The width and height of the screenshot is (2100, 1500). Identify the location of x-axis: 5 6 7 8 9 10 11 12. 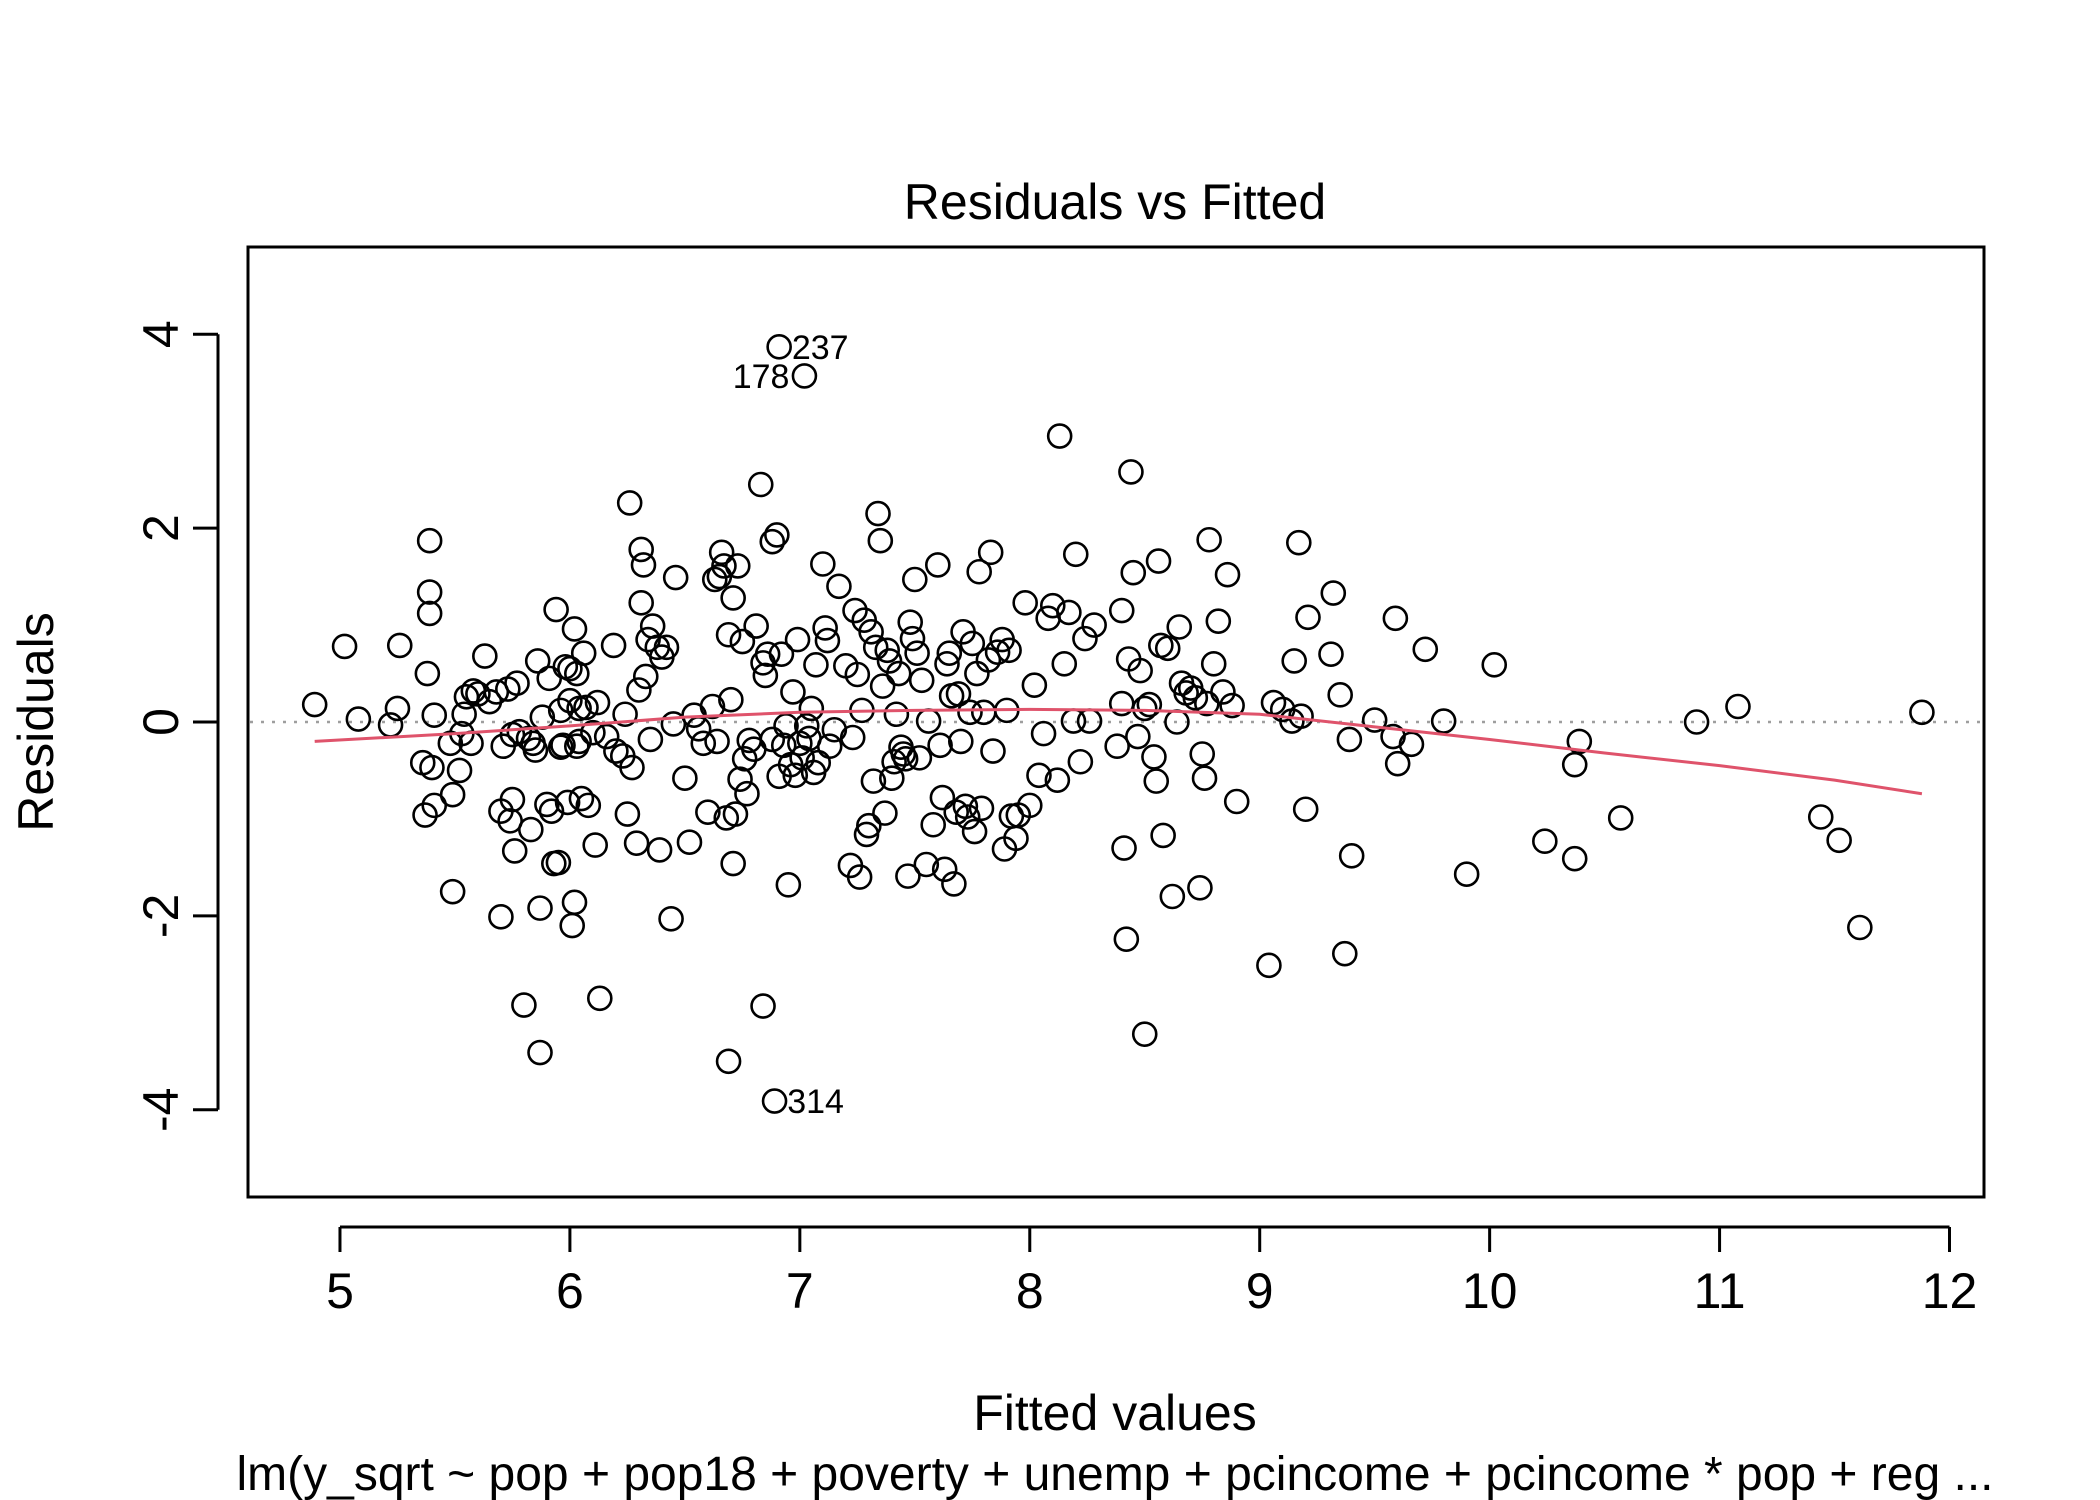
(1152, 1272).